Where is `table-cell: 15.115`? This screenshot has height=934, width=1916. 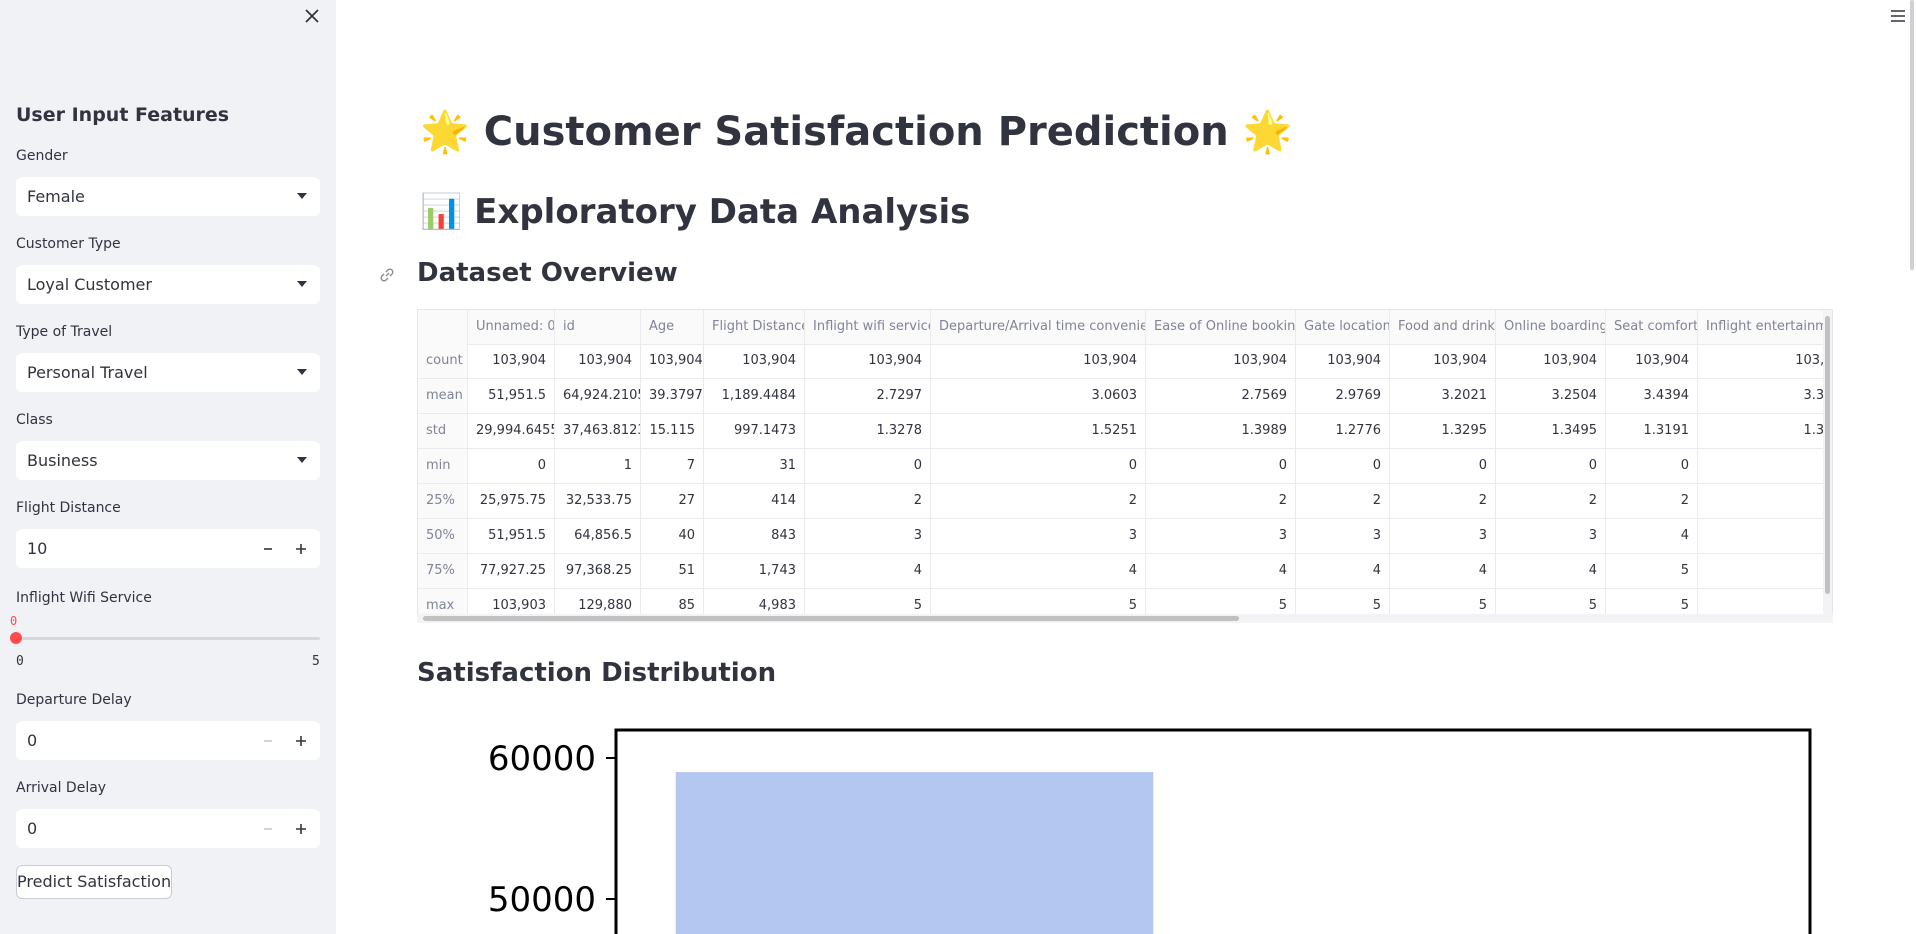 table-cell: 15.115 is located at coordinates (672, 431).